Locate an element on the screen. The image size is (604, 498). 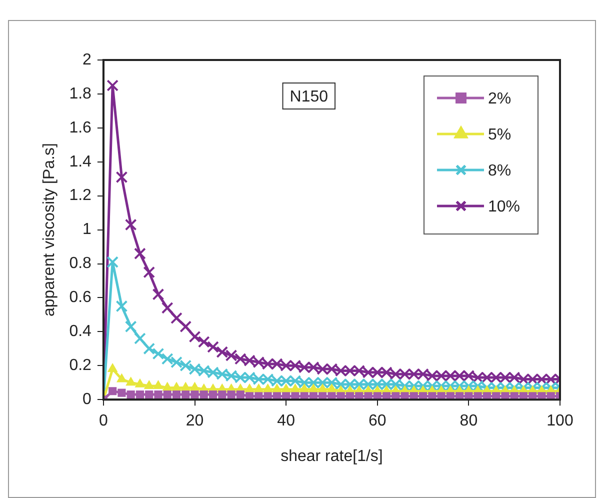
y-tick-label: 0.2 is located at coordinates (80, 365).